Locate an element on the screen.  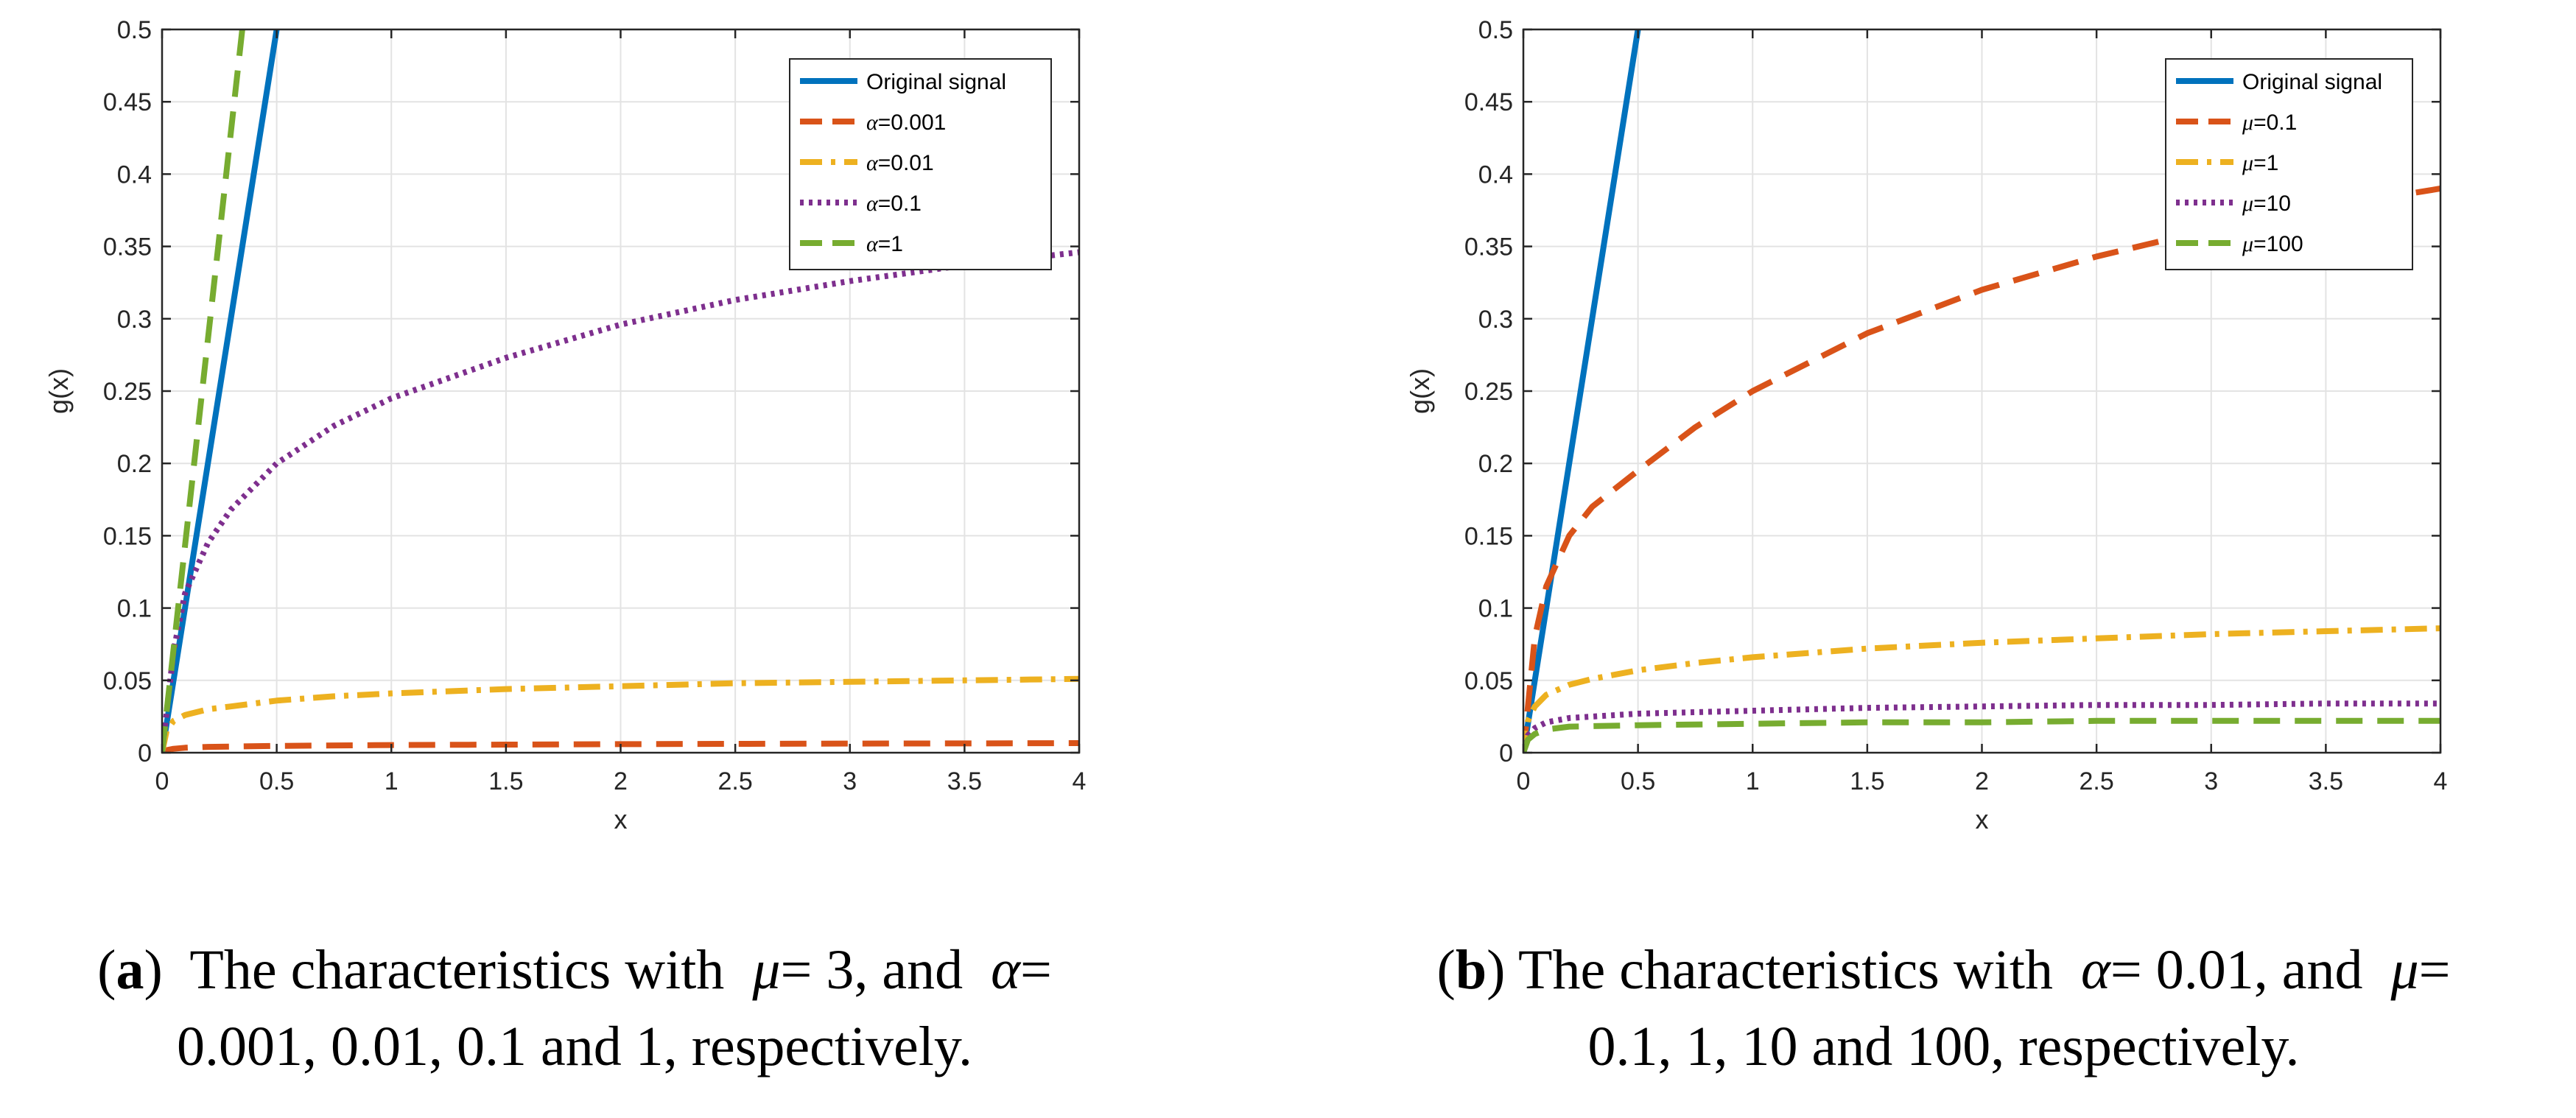
y-tick-label-a-10: 0.5 is located at coordinates (134, 30).